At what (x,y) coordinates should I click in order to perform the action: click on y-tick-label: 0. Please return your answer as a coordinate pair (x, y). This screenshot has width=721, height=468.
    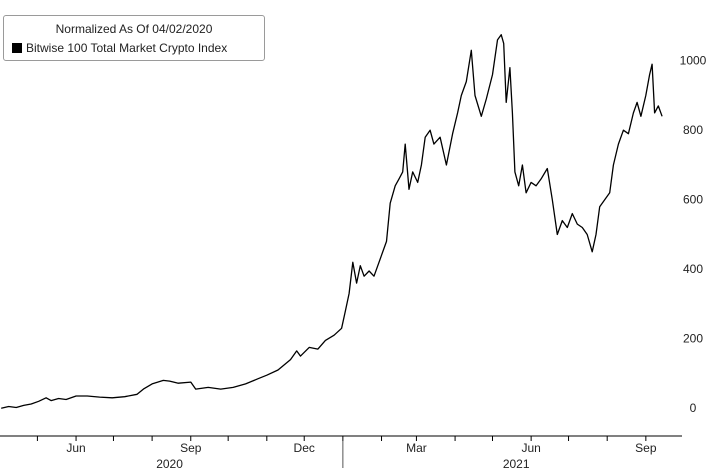
    Looking at the image, I should click on (693, 408).